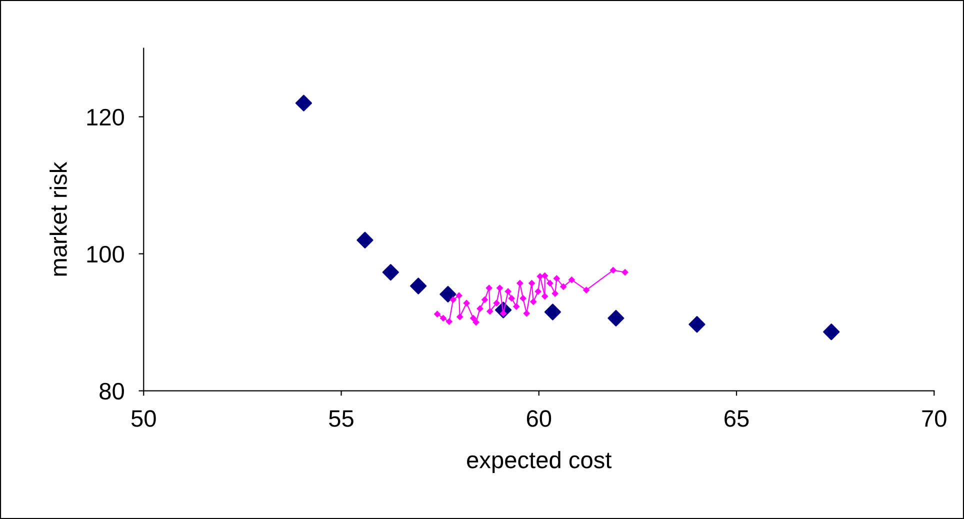  Describe the element at coordinates (341, 418) in the screenshot. I see `x-tick-label: 55` at that location.